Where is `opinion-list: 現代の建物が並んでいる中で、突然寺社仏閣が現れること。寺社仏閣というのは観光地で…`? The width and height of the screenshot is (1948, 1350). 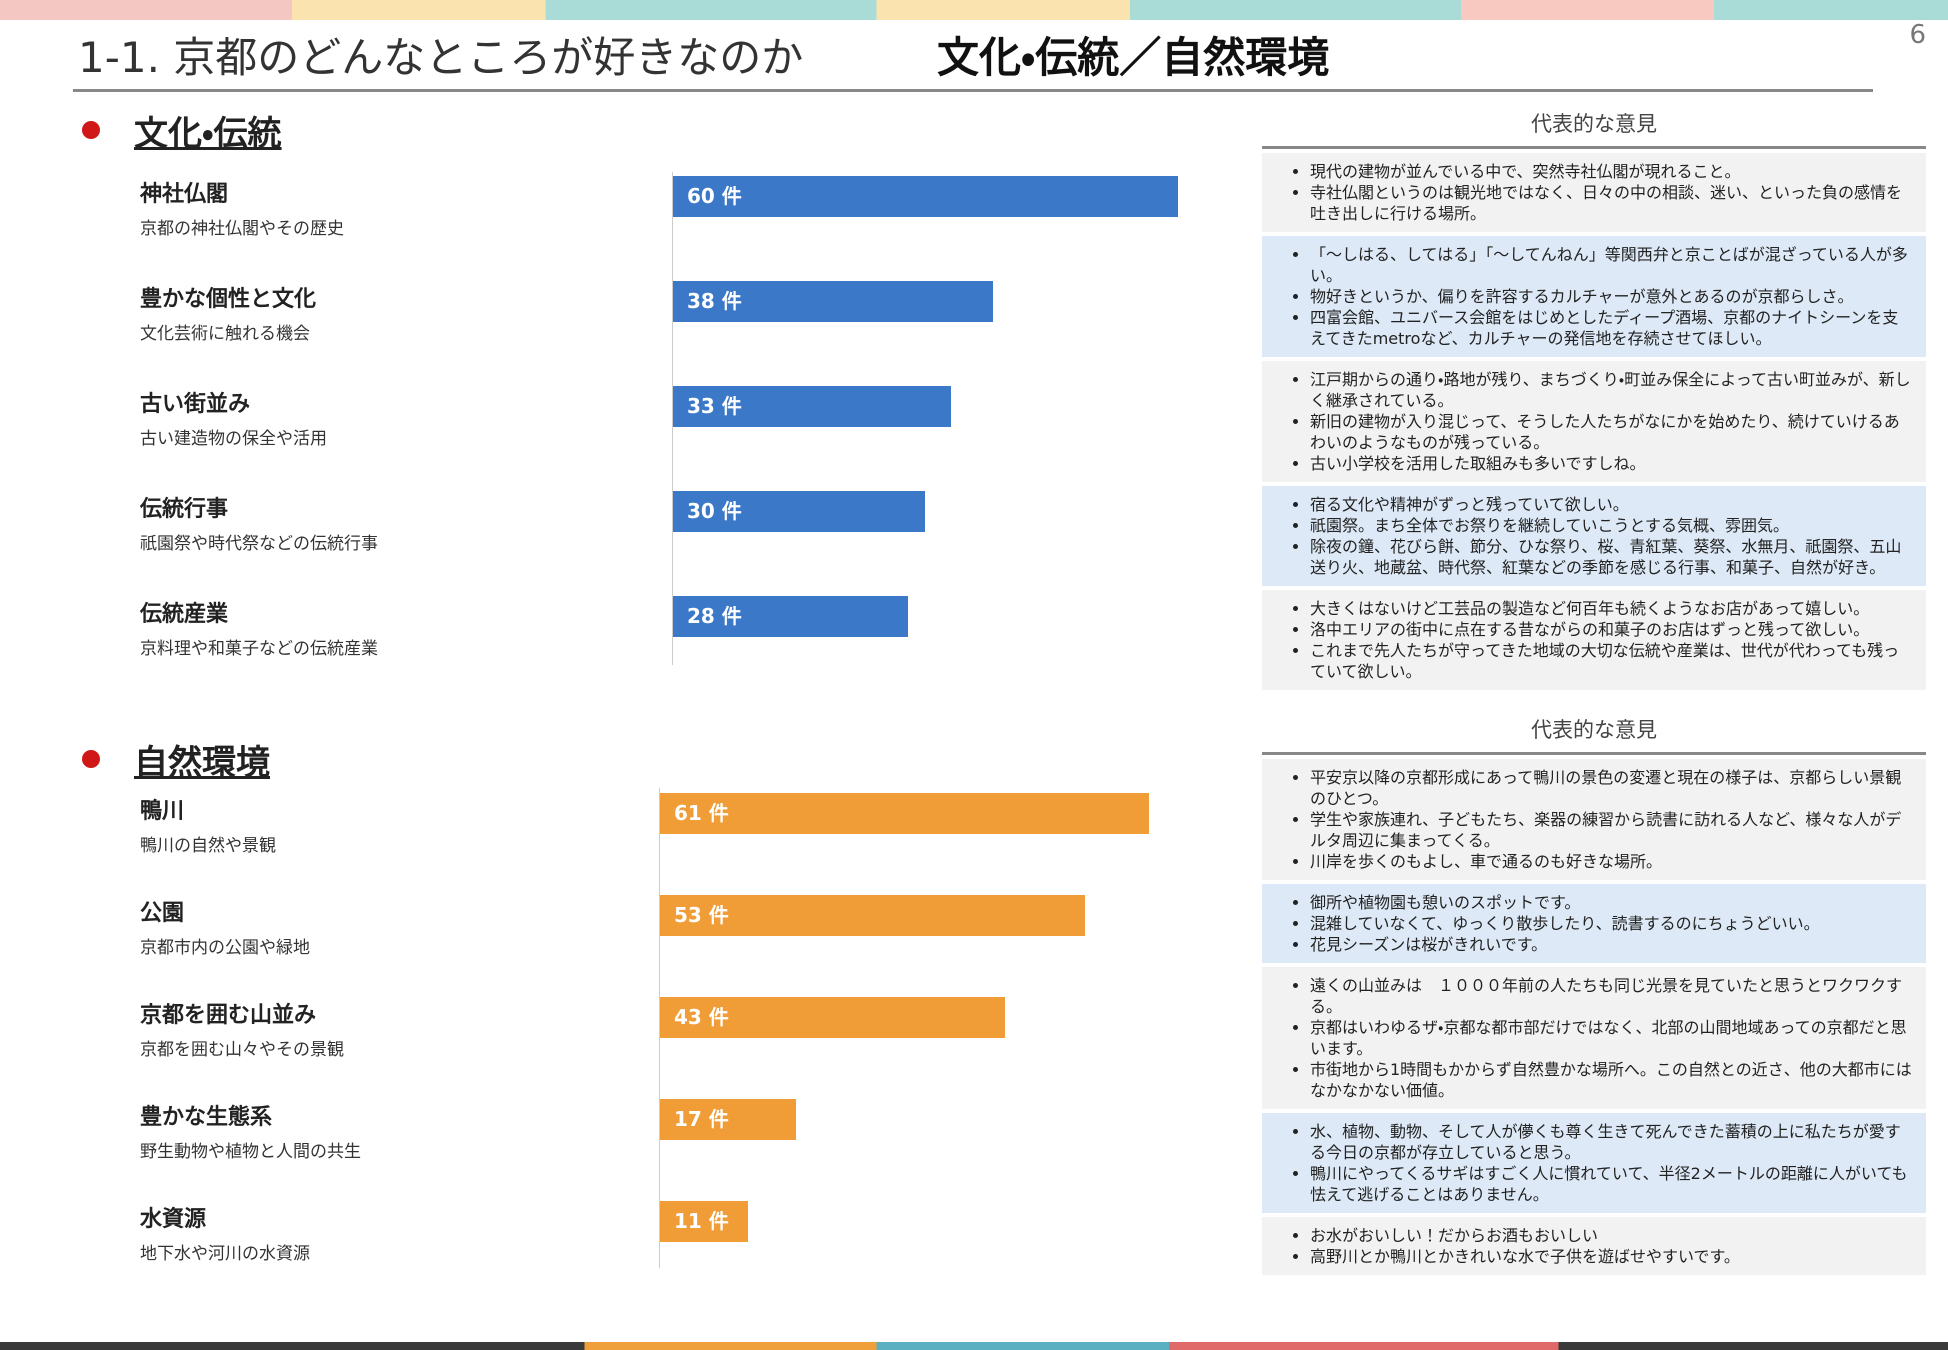 opinion-list: 現代の建物が並んでいる中で、突然寺社仏閣が現れること。寺社仏閣というのは観光地で… is located at coordinates (1610, 192).